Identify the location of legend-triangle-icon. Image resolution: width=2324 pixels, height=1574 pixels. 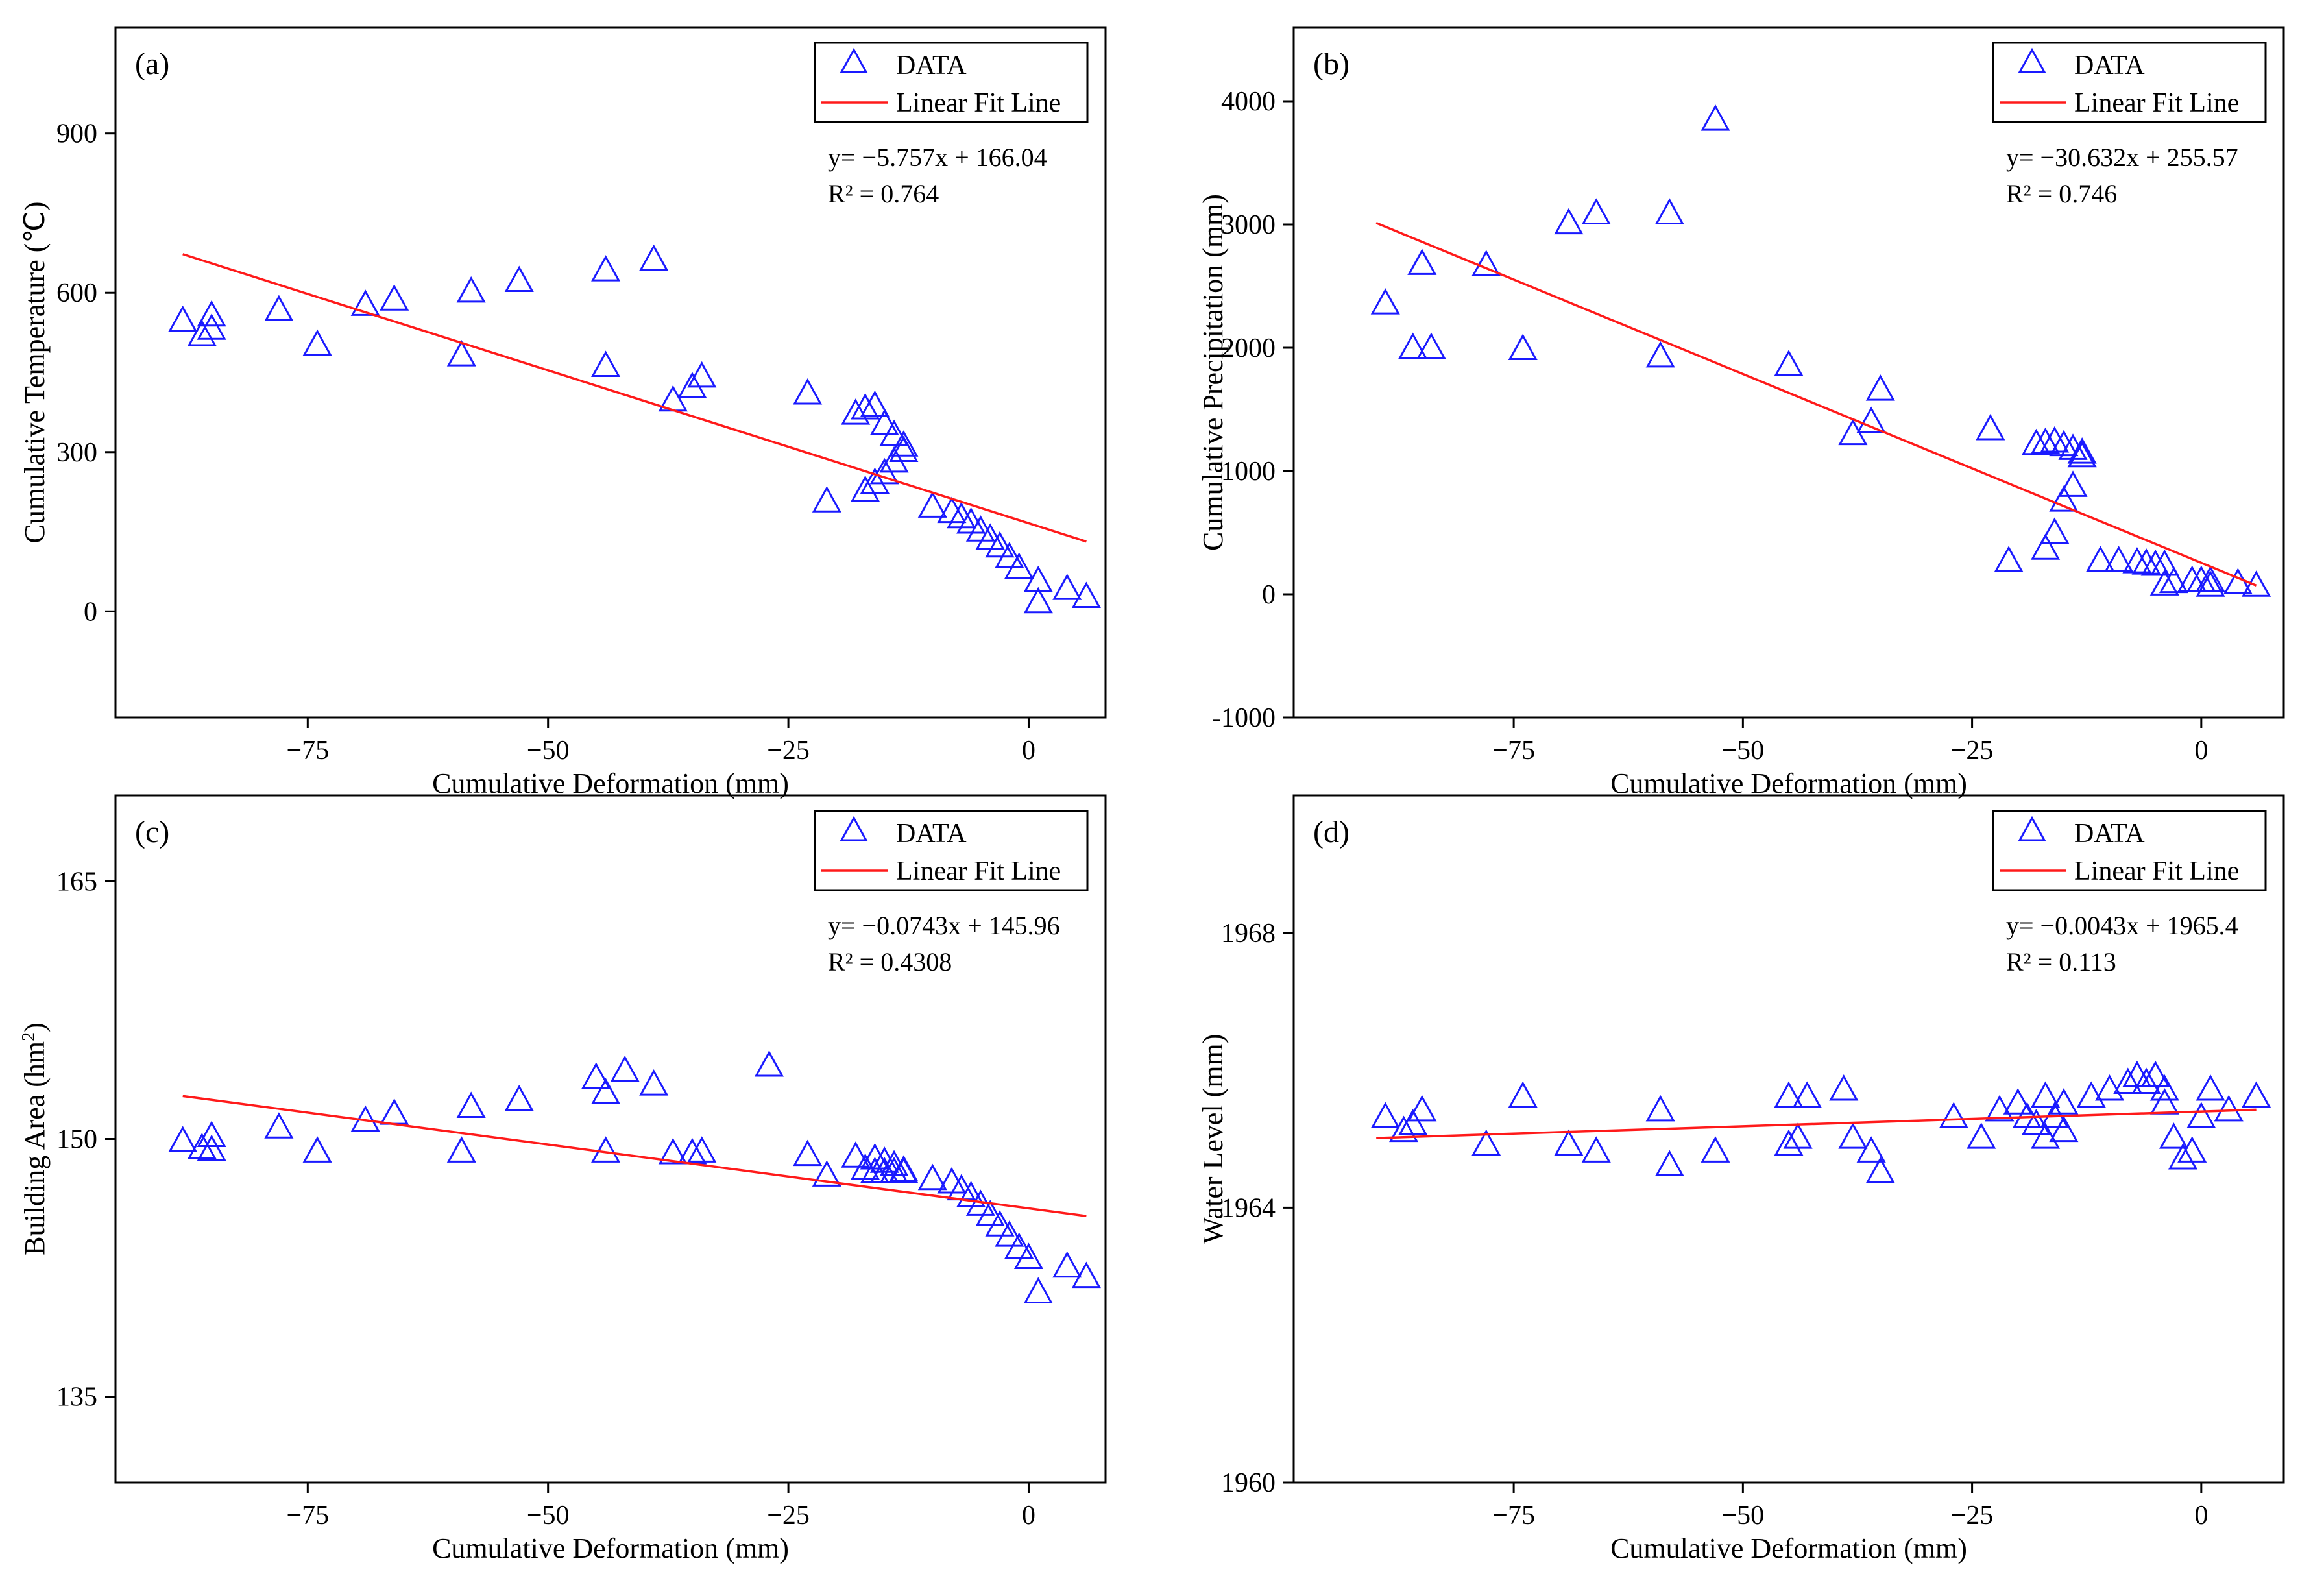
(854, 60).